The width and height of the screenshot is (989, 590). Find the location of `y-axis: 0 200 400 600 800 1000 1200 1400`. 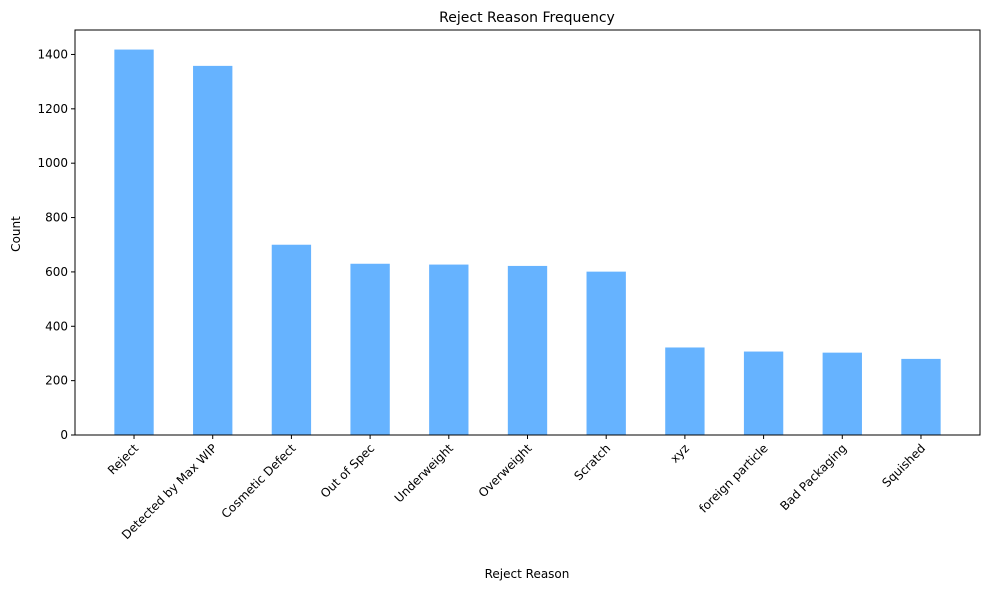

y-axis: 0 200 400 600 800 1000 1200 1400 is located at coordinates (56, 244).